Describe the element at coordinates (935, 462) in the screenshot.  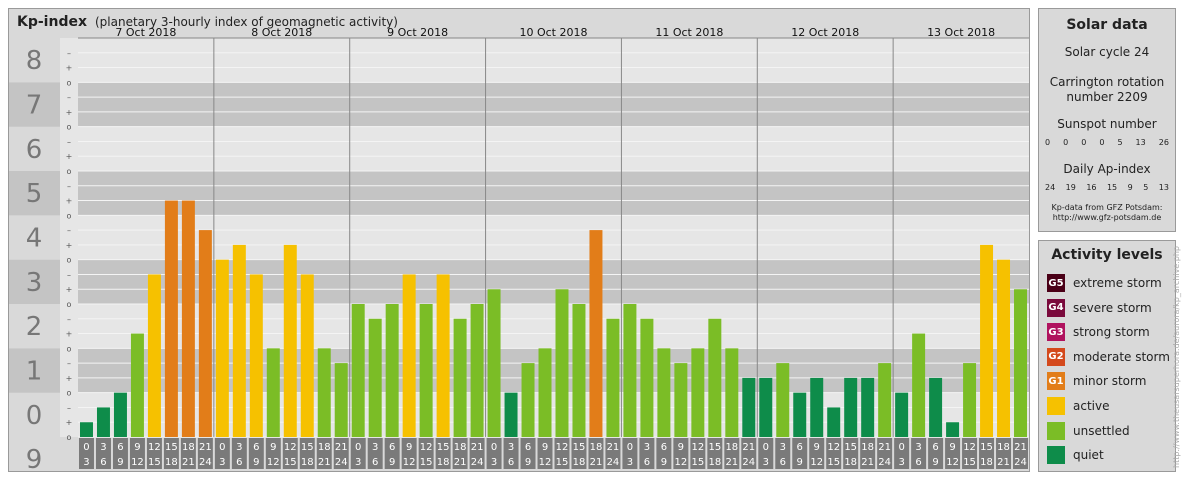
I see `interval-end: 9` at that location.